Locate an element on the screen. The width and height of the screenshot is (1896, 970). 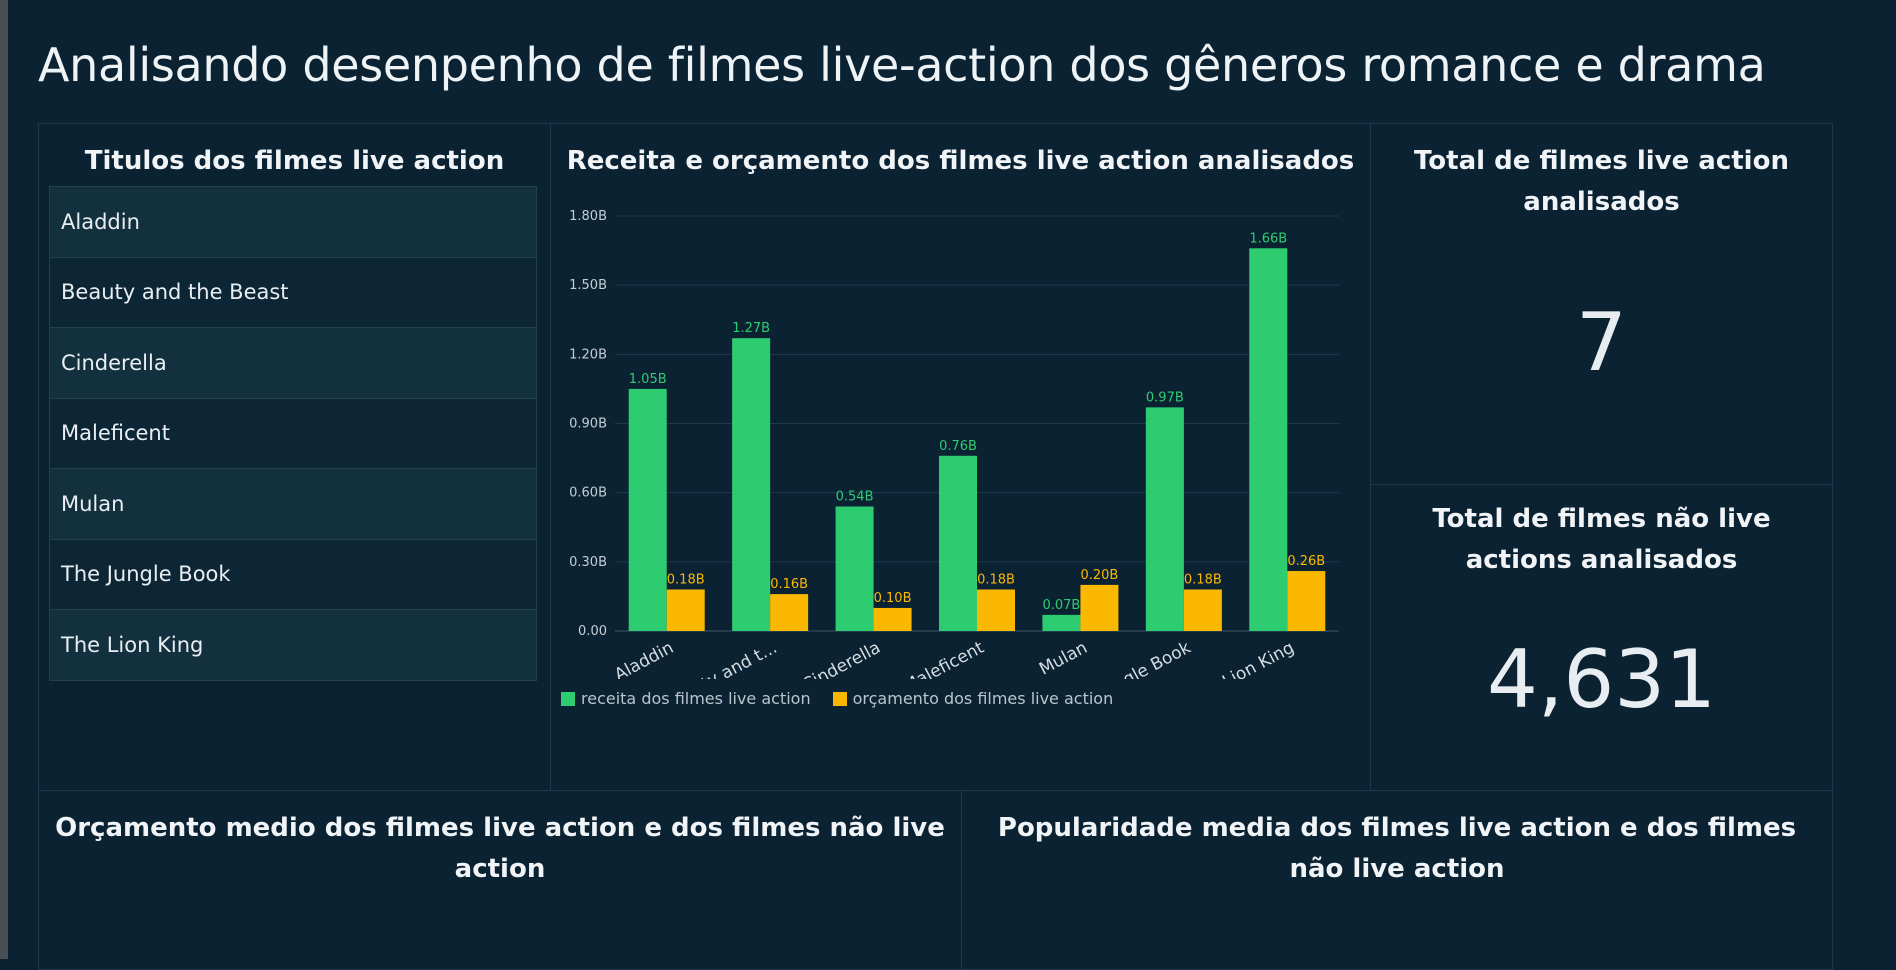
revenue-data-label: 1.66B is located at coordinates (1268, 238).